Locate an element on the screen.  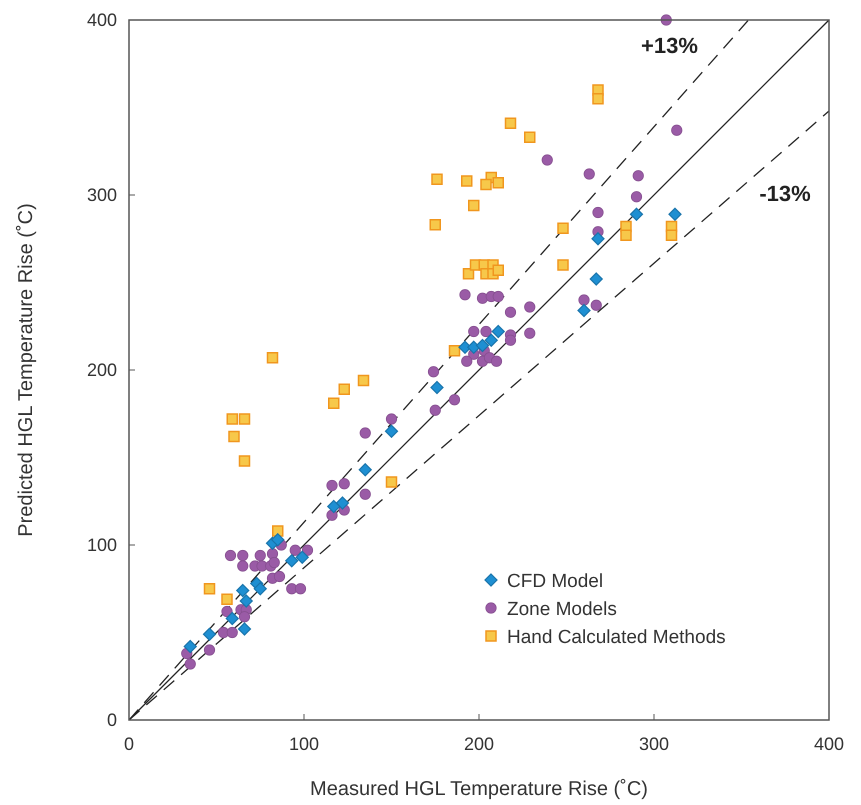
legend-label: Hand Calculated Methods is located at coordinates (616, 637).